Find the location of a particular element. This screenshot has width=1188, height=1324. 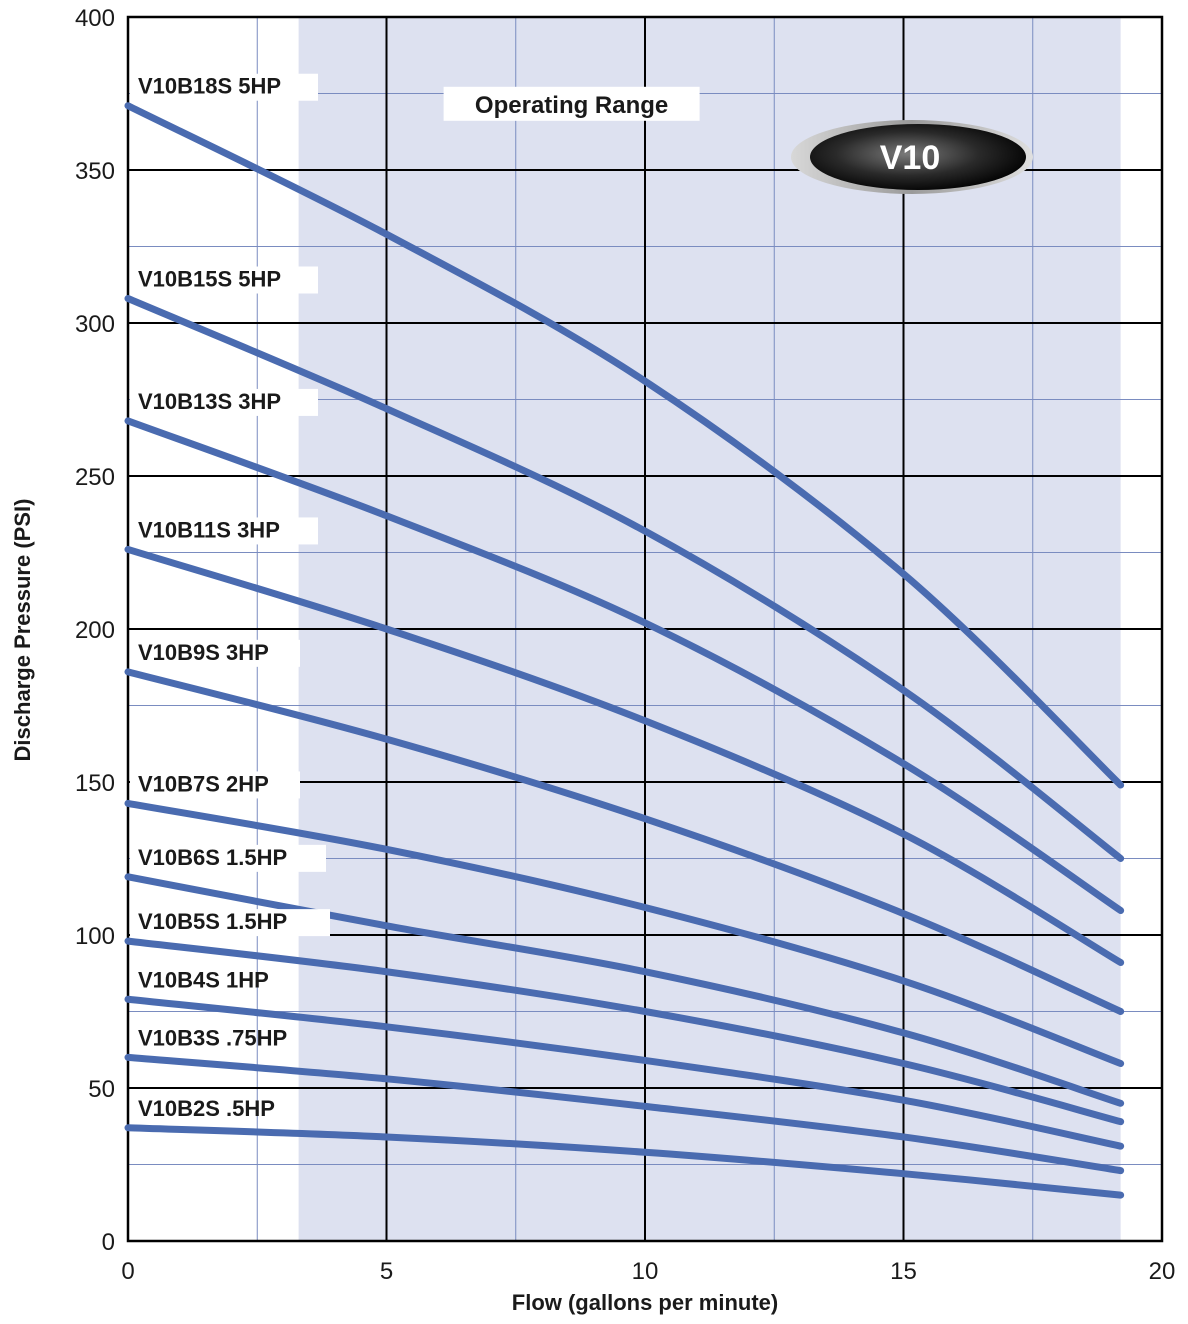

series-label: V10B11S 3HP is located at coordinates (209, 529).